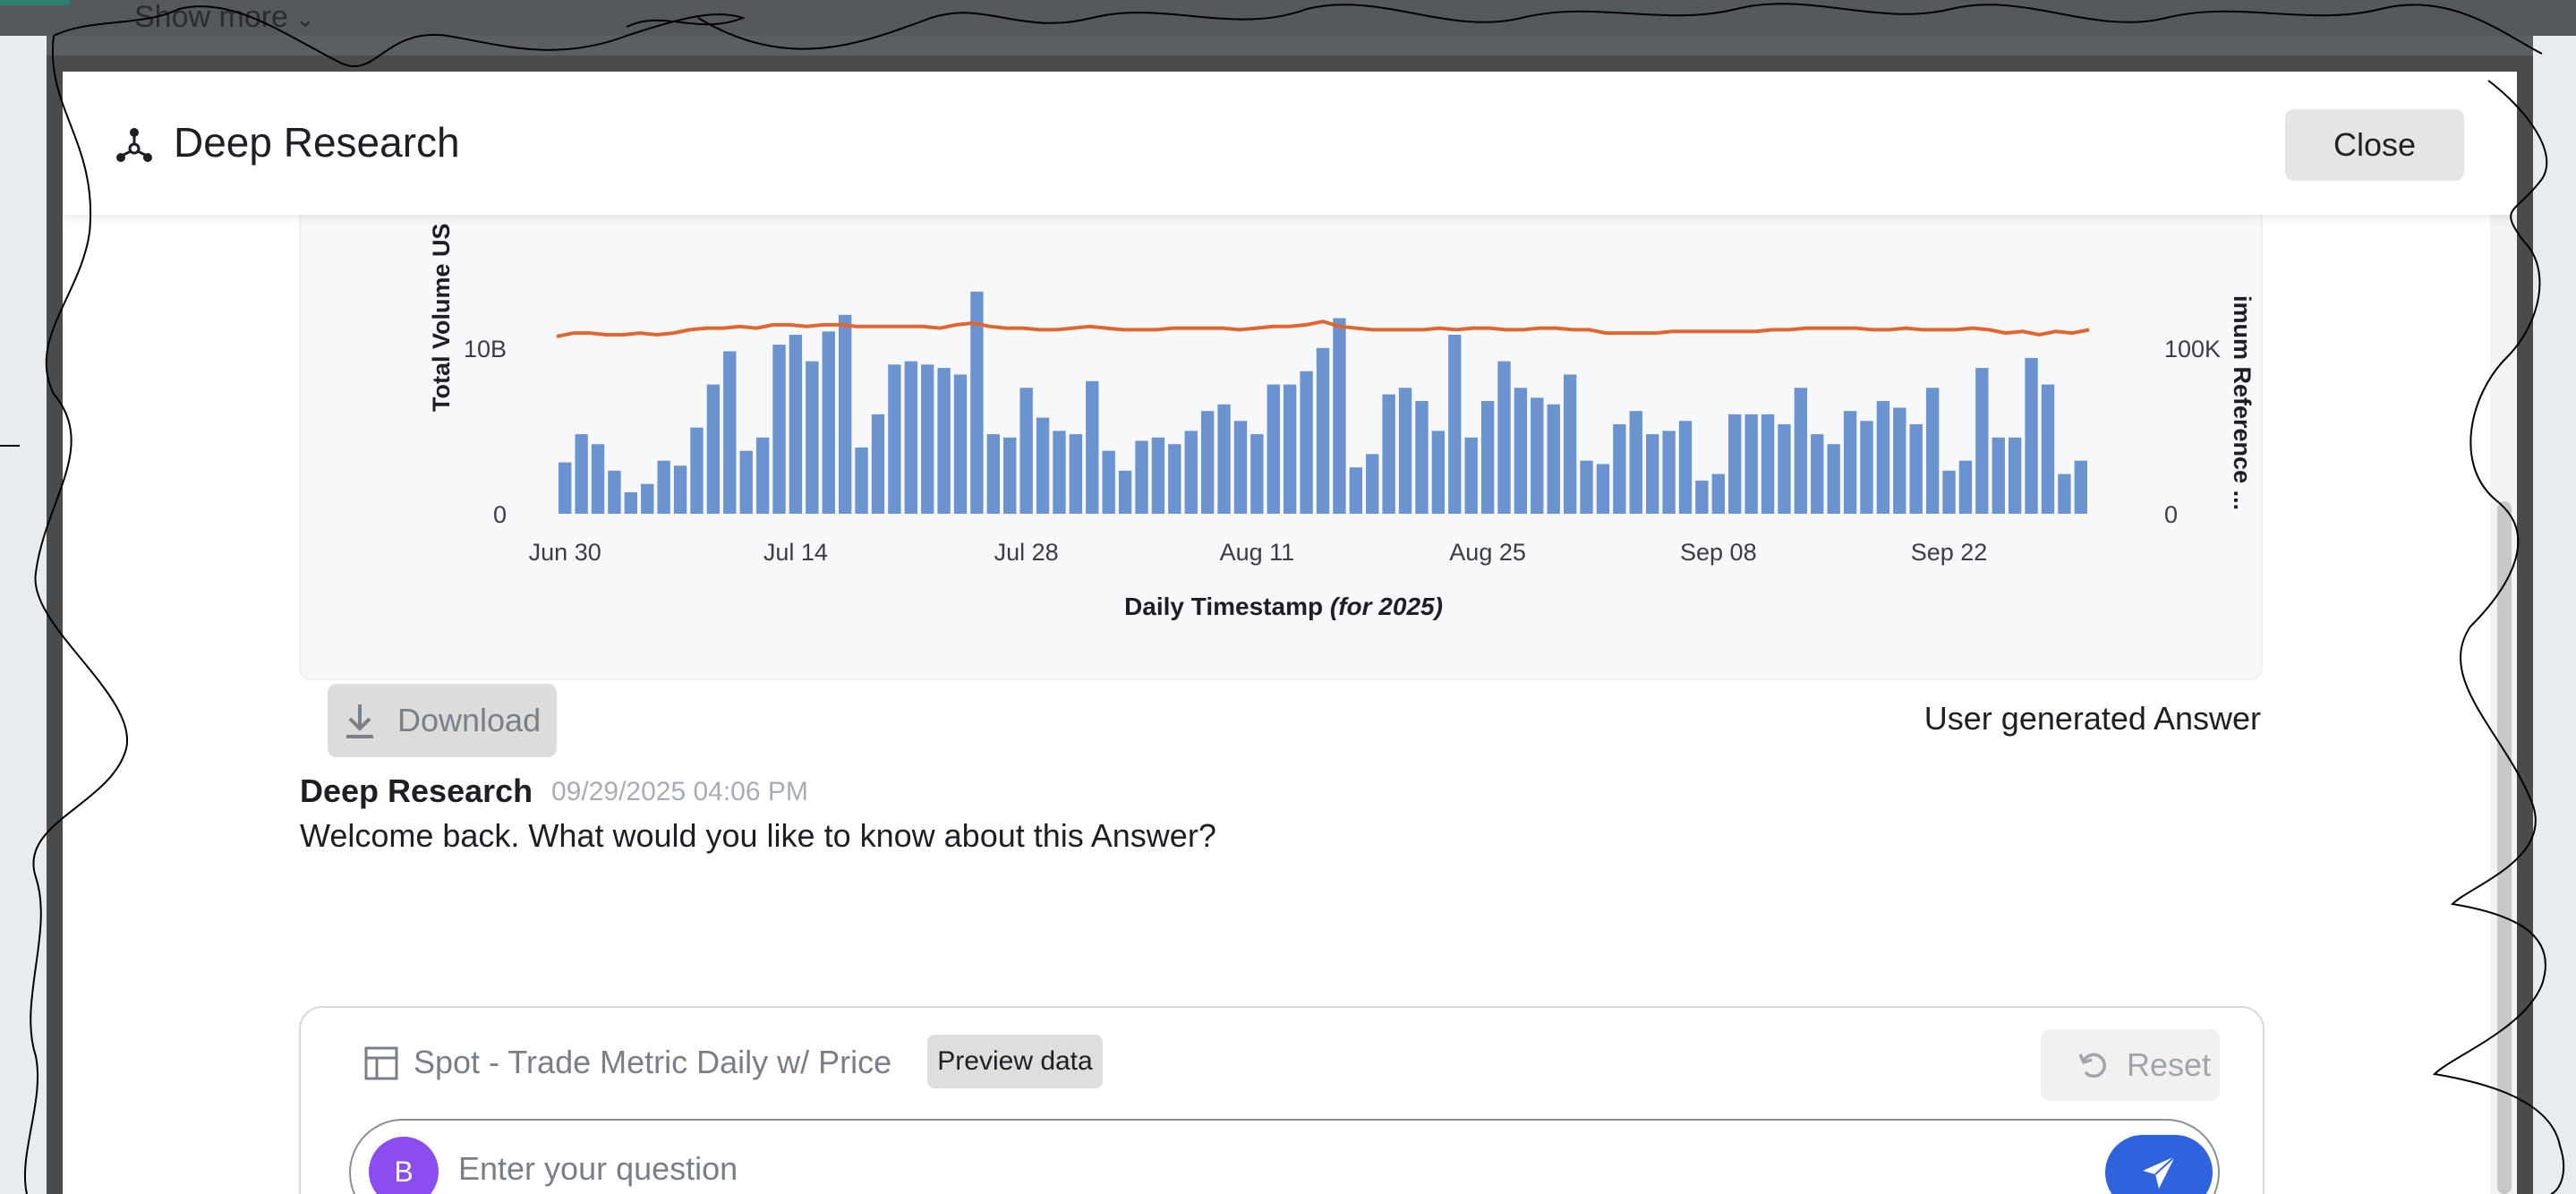 This screenshot has width=2576, height=1194. I want to click on x-axis-label-main: Daily Timestamp, so click(1223, 607).